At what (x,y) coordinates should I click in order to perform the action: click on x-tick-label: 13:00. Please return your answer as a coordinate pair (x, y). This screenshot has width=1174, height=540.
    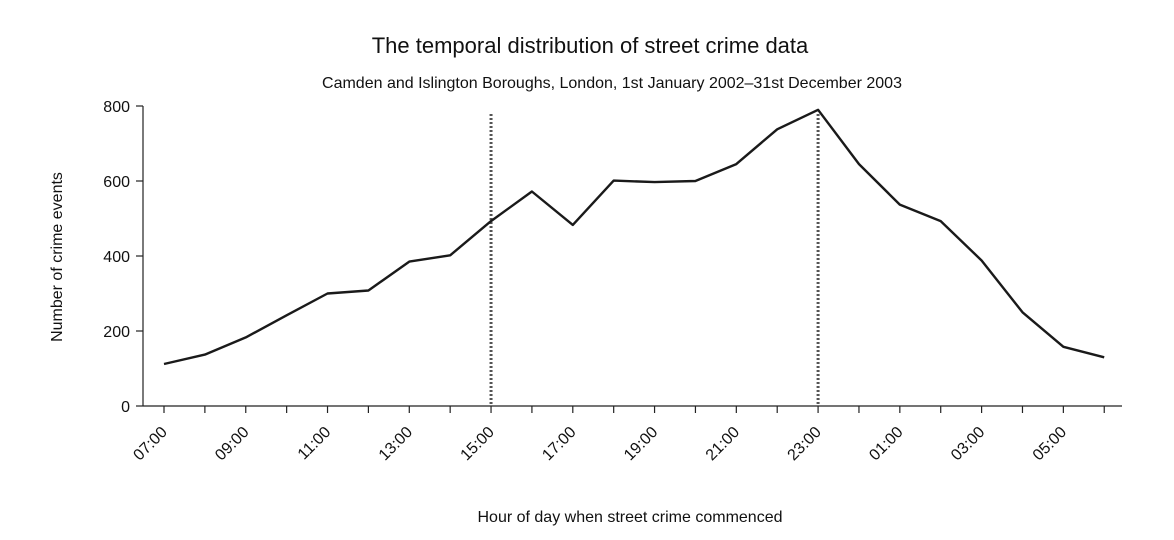
    Looking at the image, I should click on (396, 444).